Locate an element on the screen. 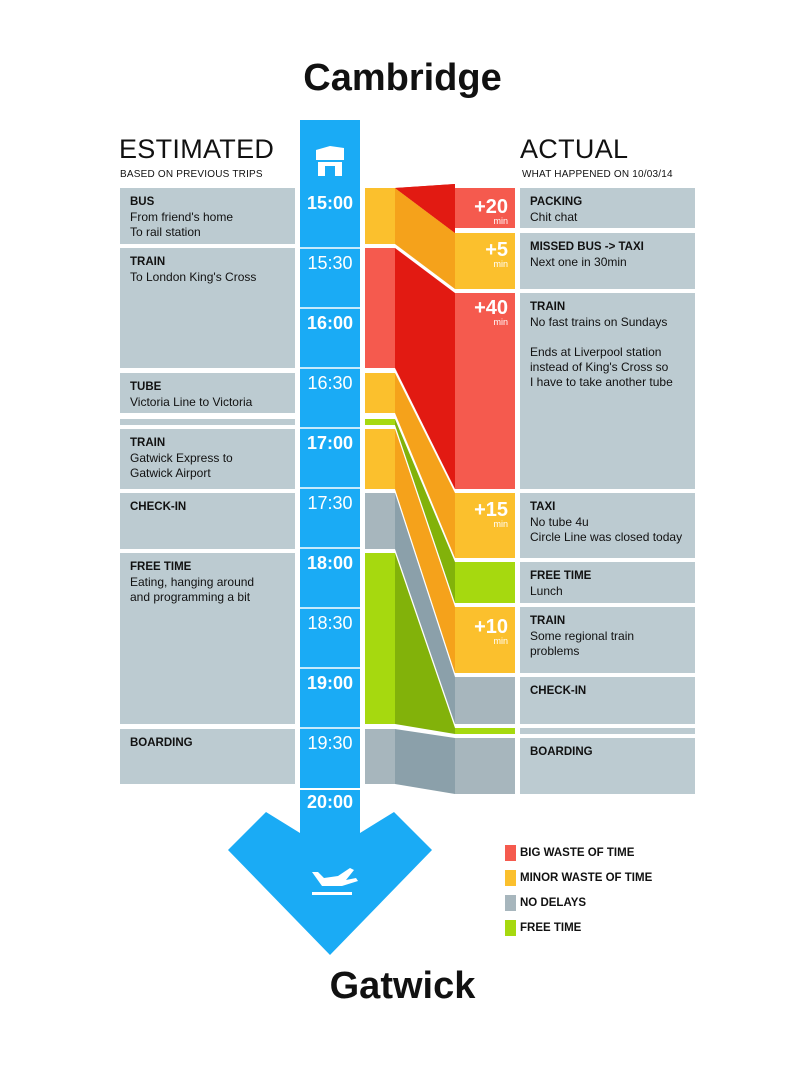 The image size is (805, 1079). delay-badge: +20 min is located at coordinates (485, 211).